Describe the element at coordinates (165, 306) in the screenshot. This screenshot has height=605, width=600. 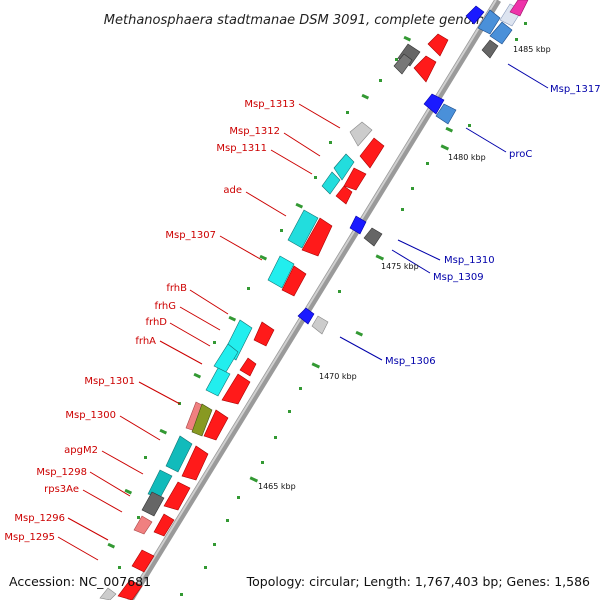
I see `label-frhG: frhG` at that location.